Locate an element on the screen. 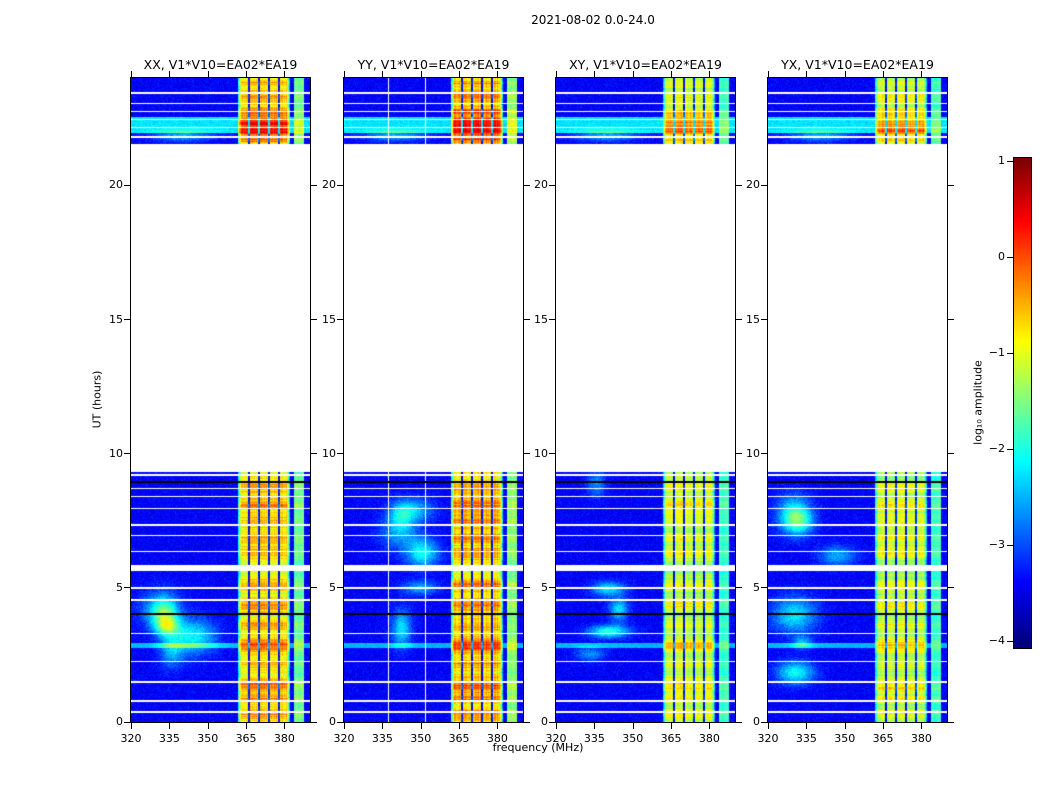 This screenshot has width=1050, height=800. spectrogram-canvas-xx is located at coordinates (220, 400).